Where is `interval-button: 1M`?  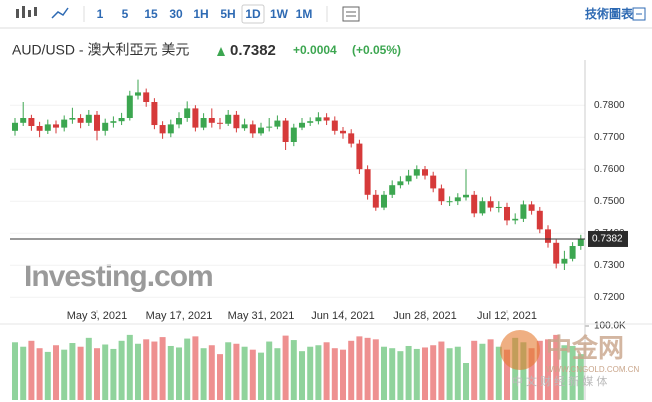
interval-button: 1M is located at coordinates (304, 14).